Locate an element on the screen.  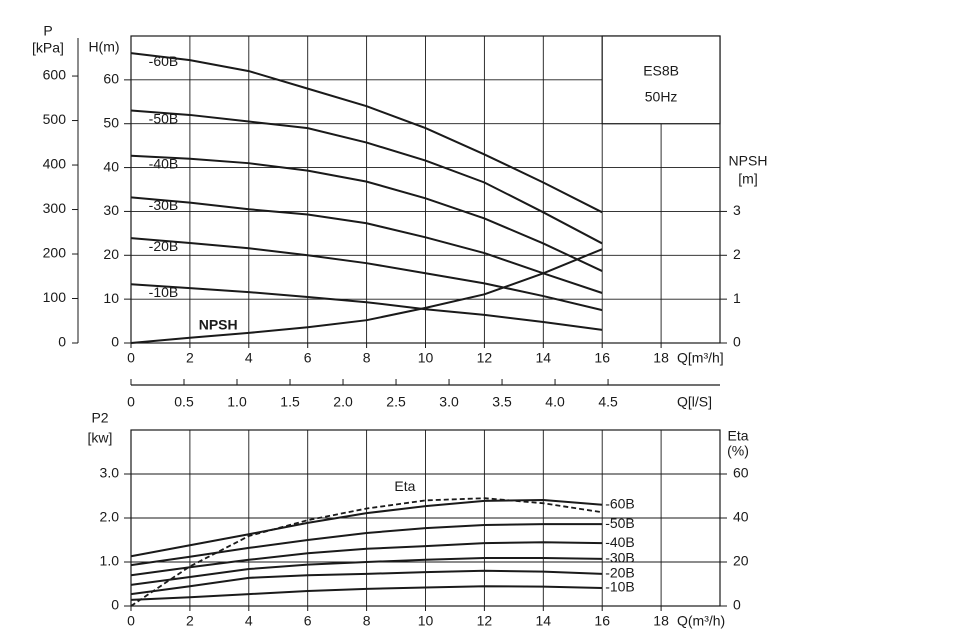
x2-tick-label: 1.5 is located at coordinates (290, 402).